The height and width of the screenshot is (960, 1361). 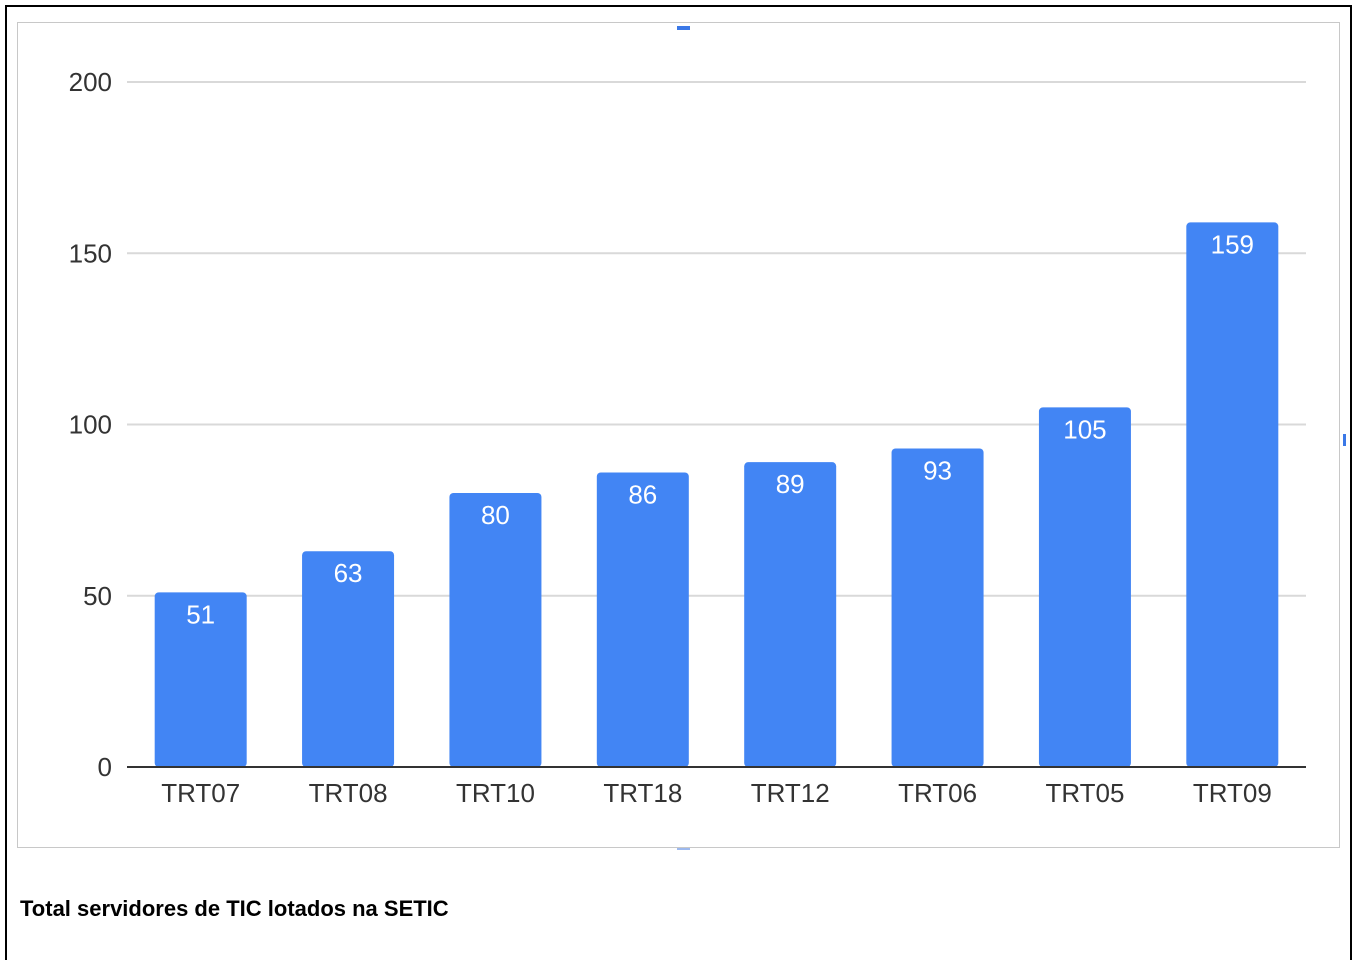 What do you see at coordinates (1232, 244) in the screenshot?
I see `bar-value-label: 159` at bounding box center [1232, 244].